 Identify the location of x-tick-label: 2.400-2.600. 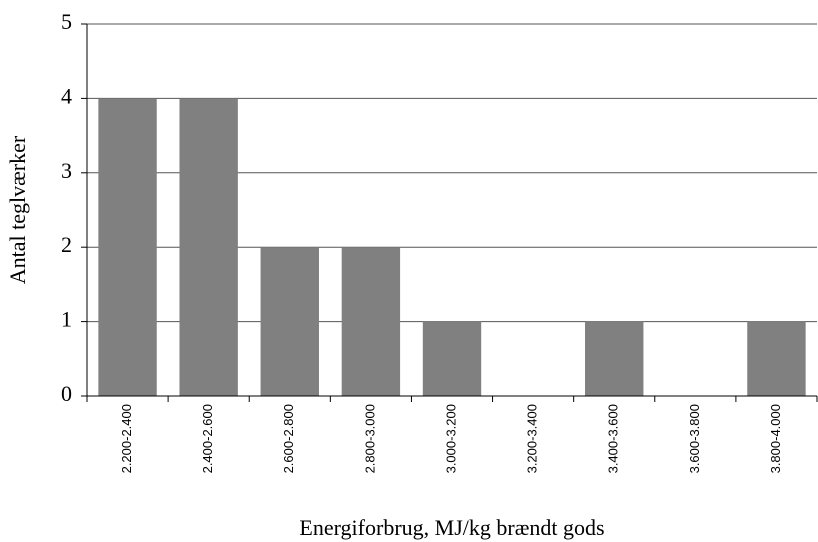
(207, 438).